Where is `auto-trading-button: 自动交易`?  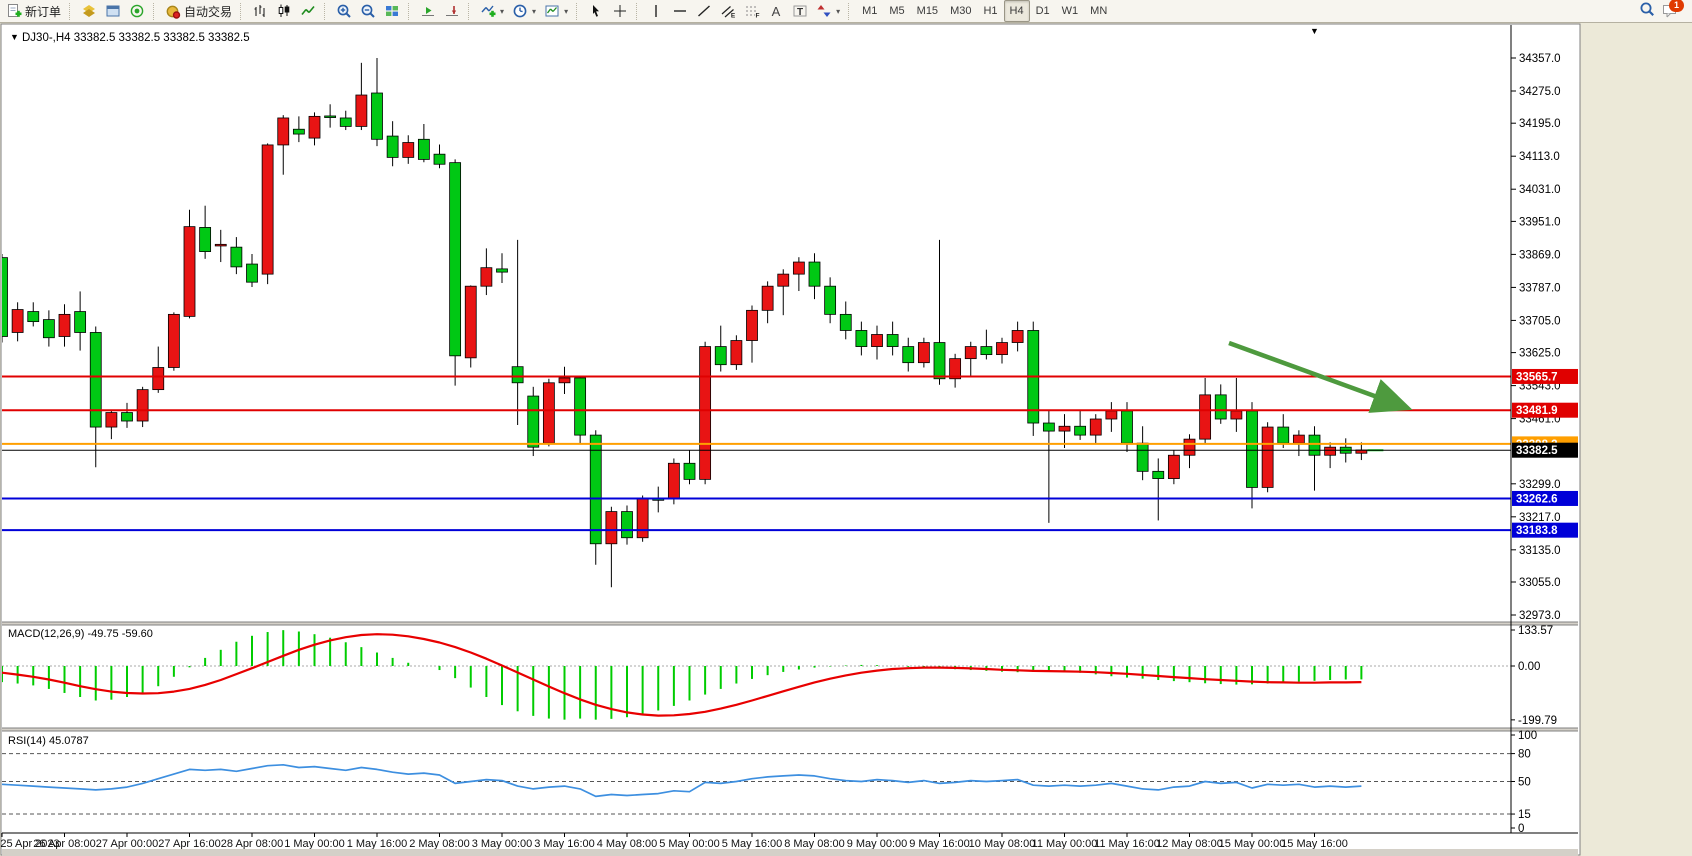
auto-trading-button: 自动交易 is located at coordinates (198, 11).